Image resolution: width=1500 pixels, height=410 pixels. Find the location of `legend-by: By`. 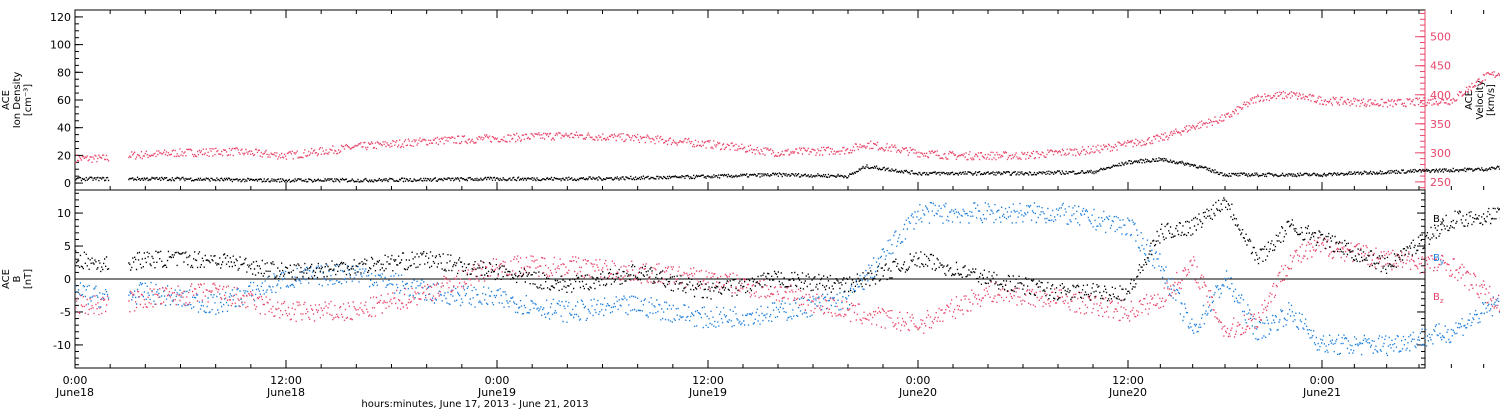

legend-by: By is located at coordinates (1438, 259).